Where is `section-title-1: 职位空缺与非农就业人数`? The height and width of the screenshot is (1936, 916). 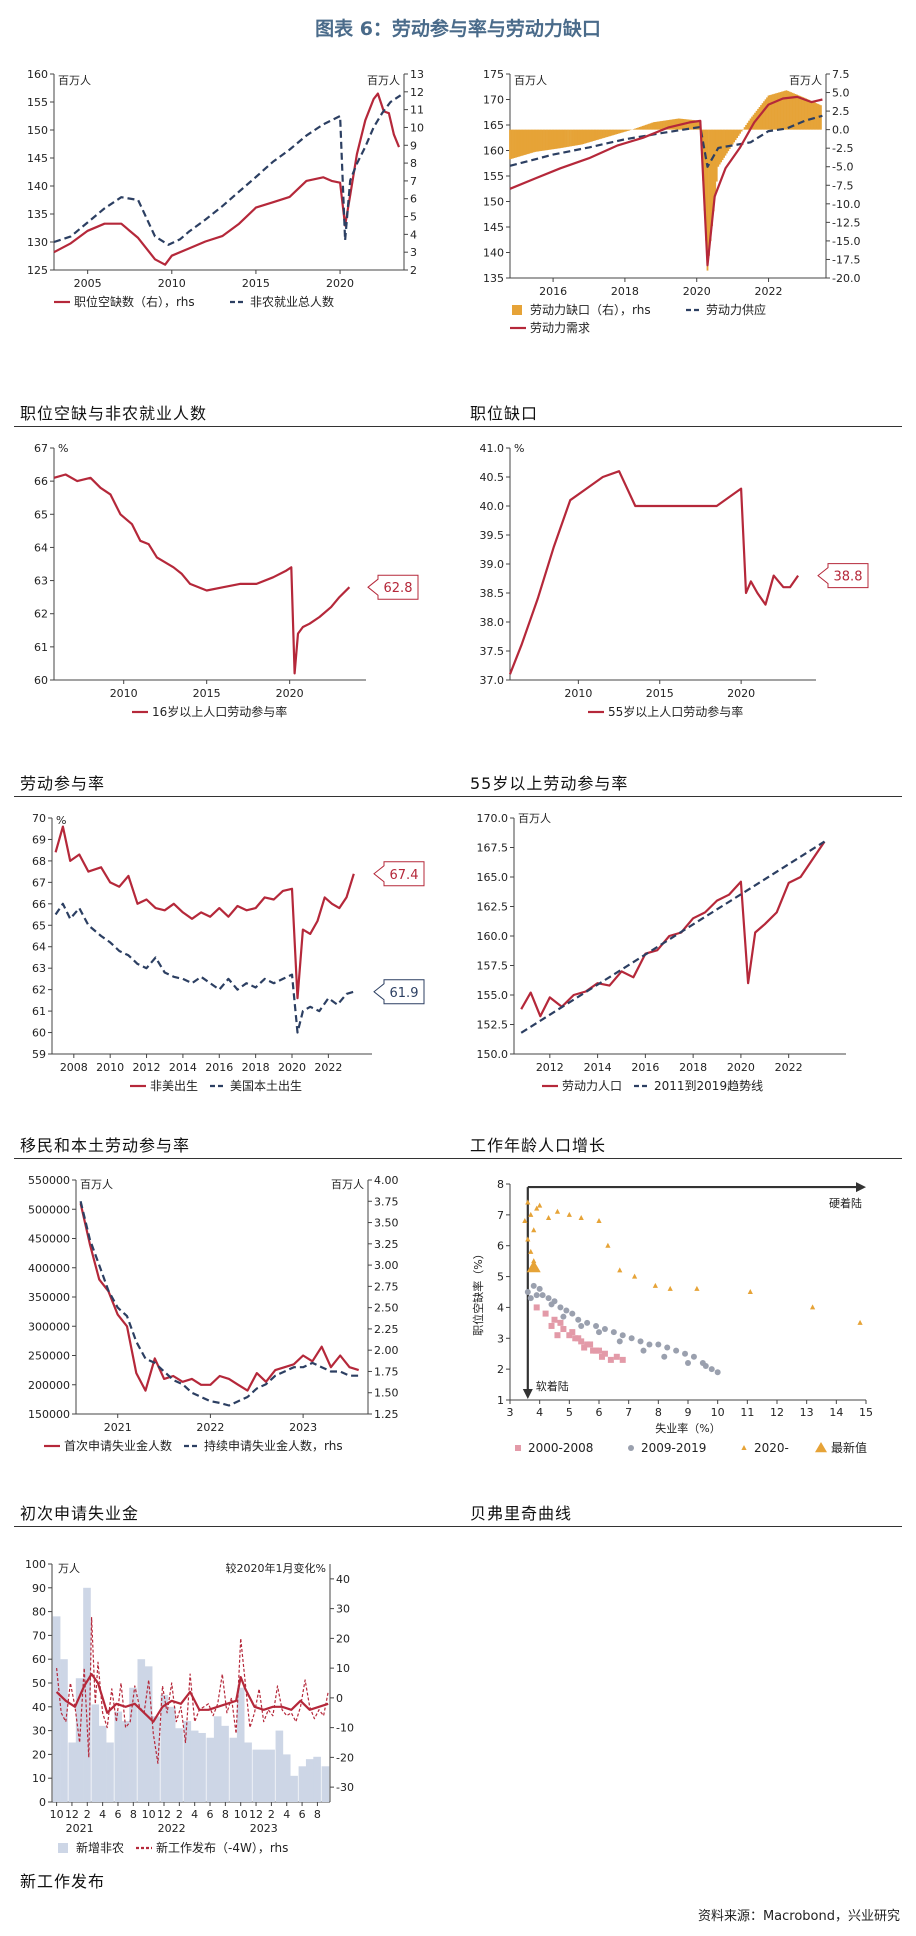 section-title-1: 职位空缺与非农就业人数 is located at coordinates (114, 413).